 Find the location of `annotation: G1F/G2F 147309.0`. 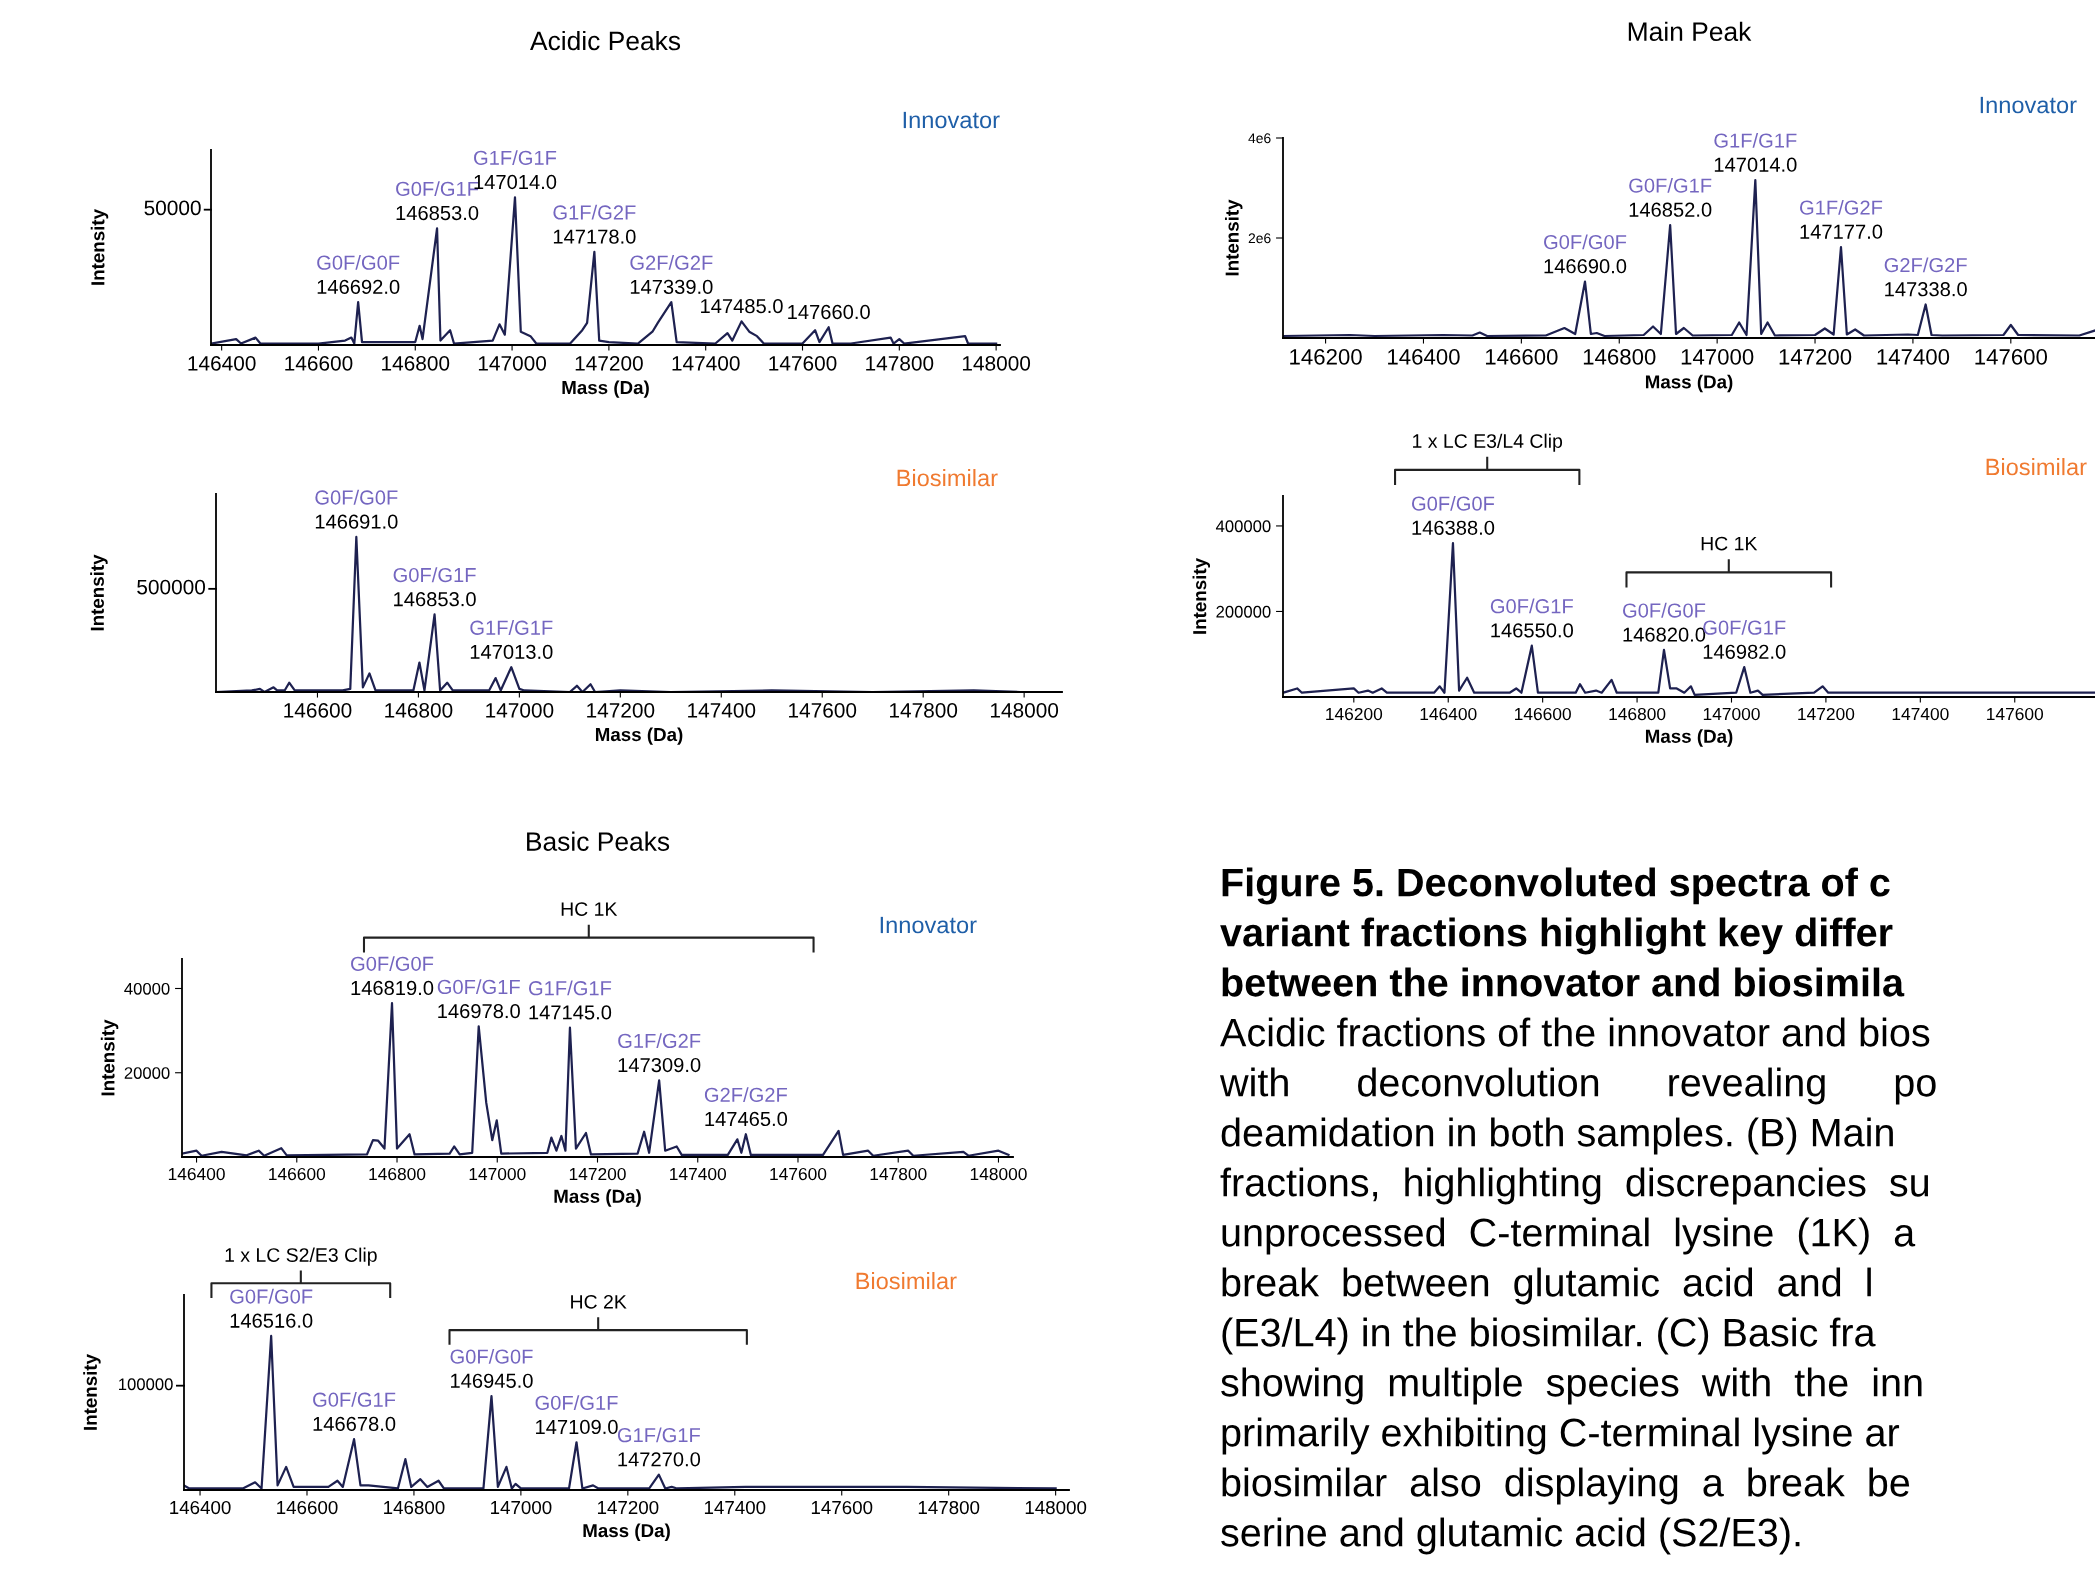

annotation: G1F/G2F 147309.0 is located at coordinates (659, 1053).